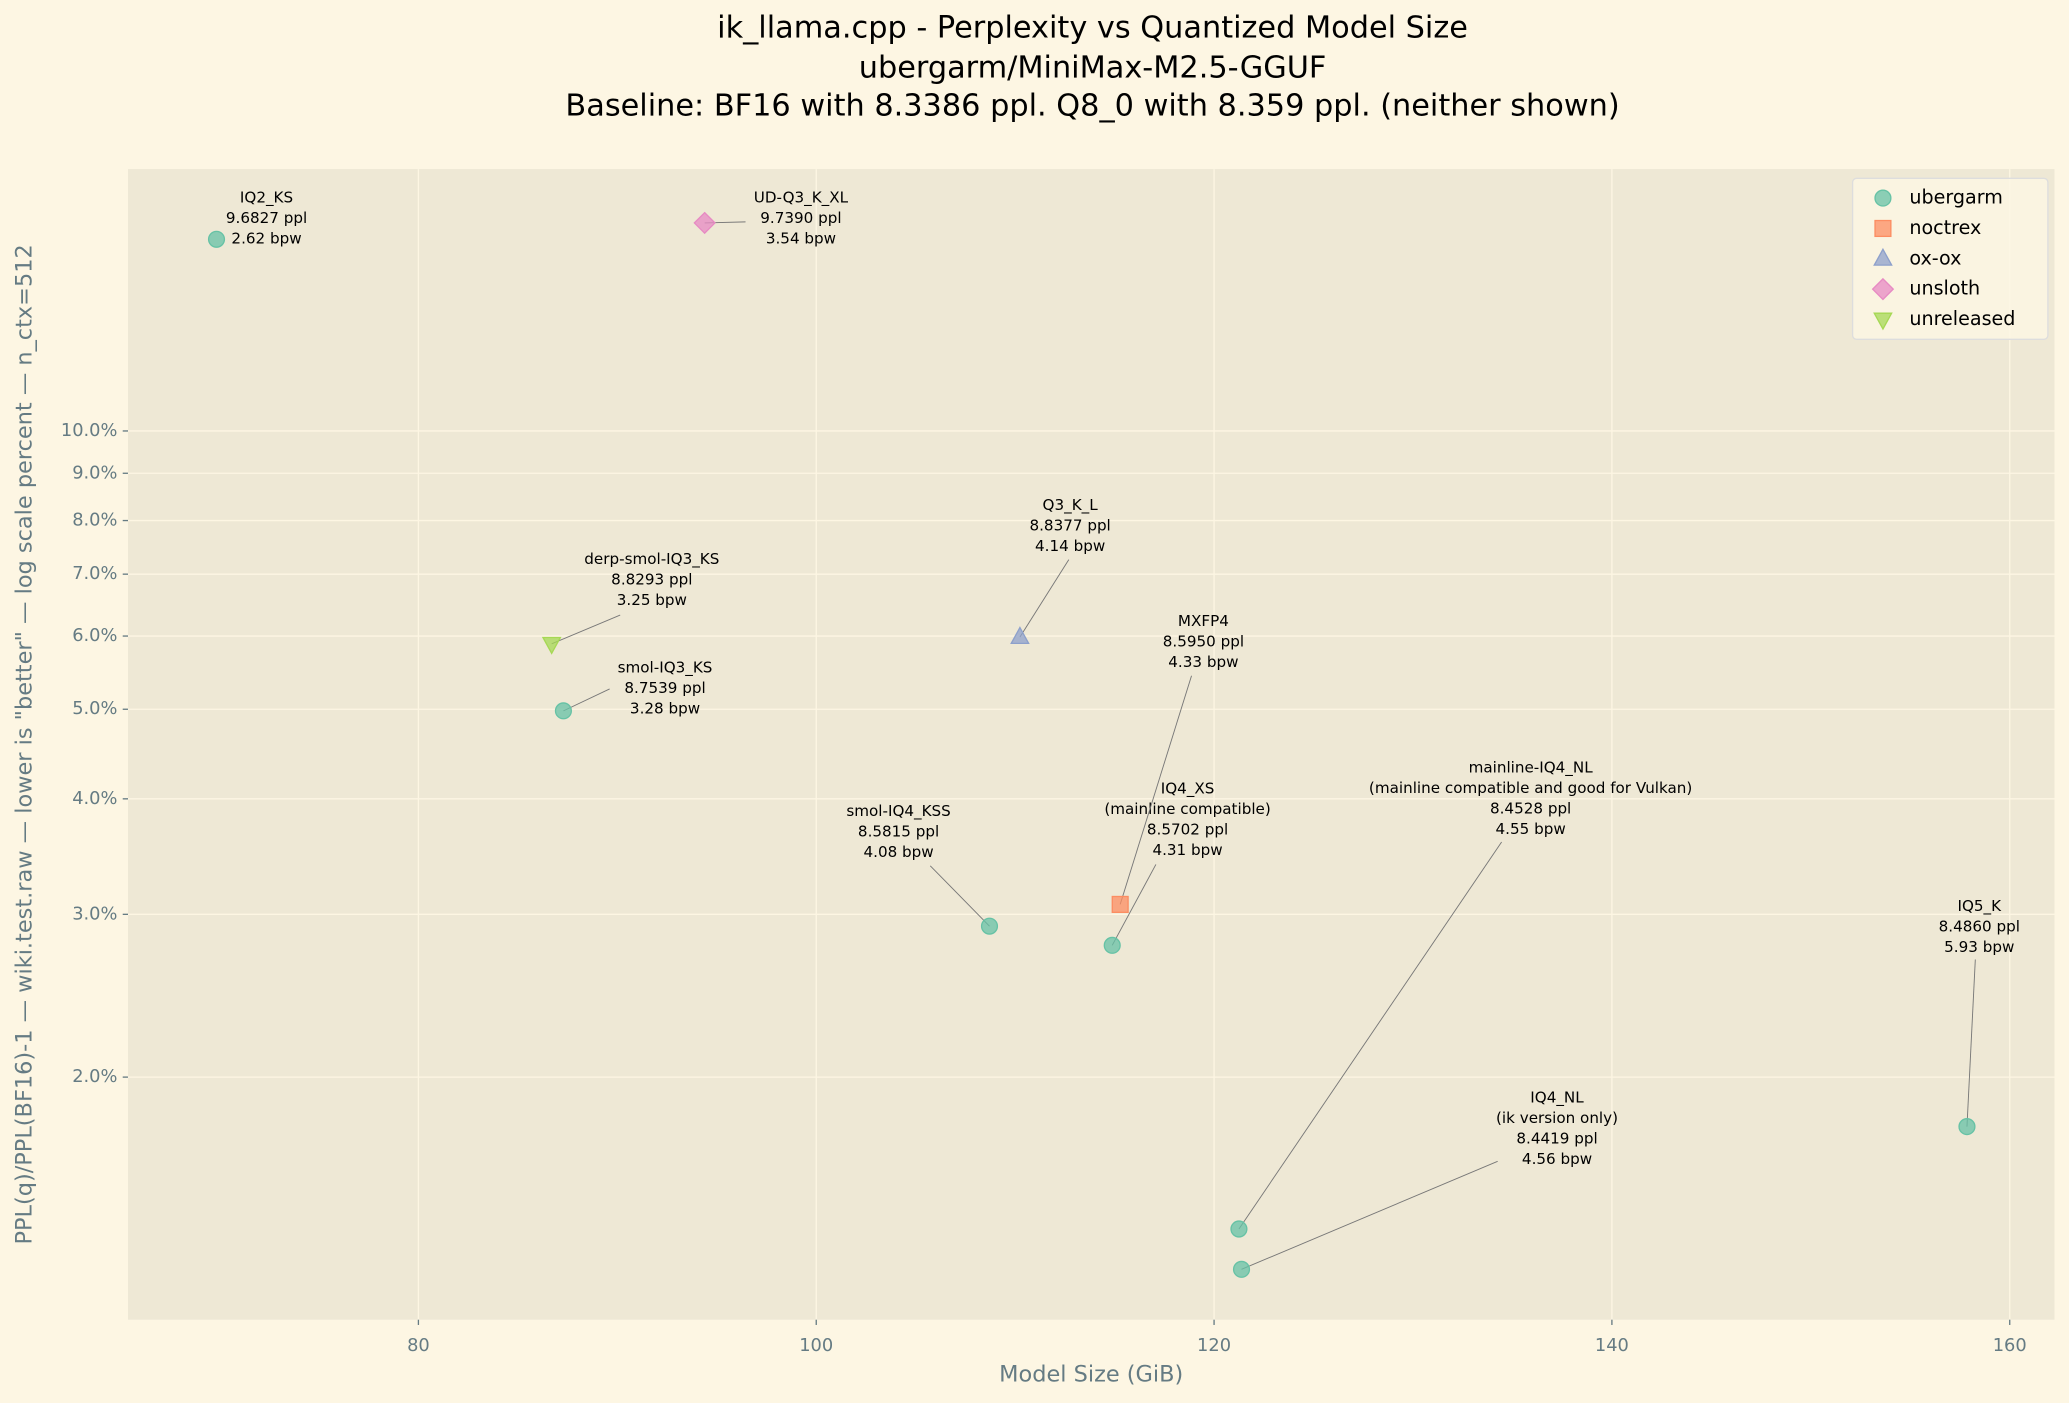  I want to click on legend-label: ubergarm, so click(1956, 197).